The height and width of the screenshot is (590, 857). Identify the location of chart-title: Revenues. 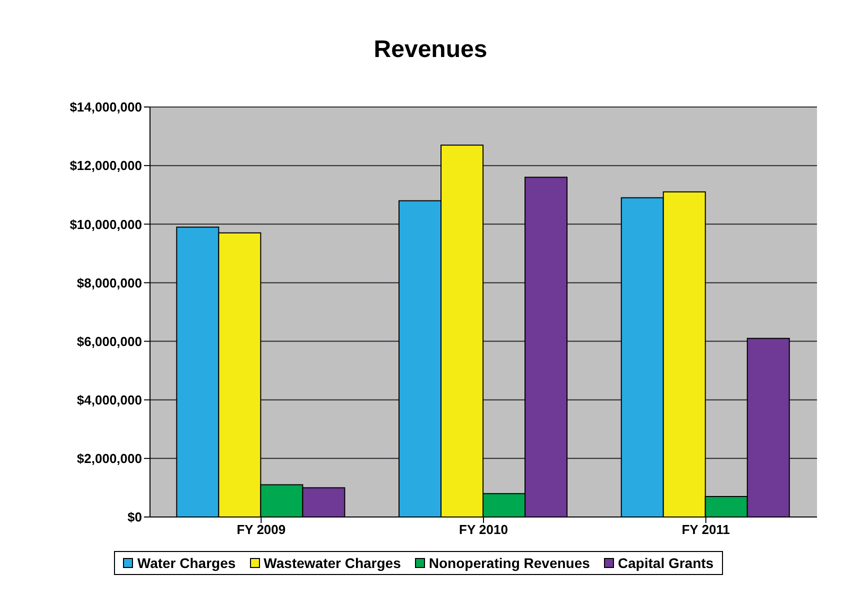
(430, 50).